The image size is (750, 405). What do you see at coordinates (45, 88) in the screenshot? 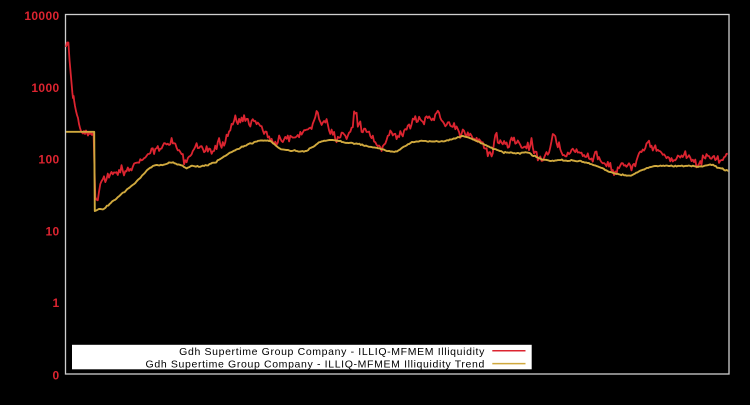
I see `svg-text: 1000` at bounding box center [45, 88].